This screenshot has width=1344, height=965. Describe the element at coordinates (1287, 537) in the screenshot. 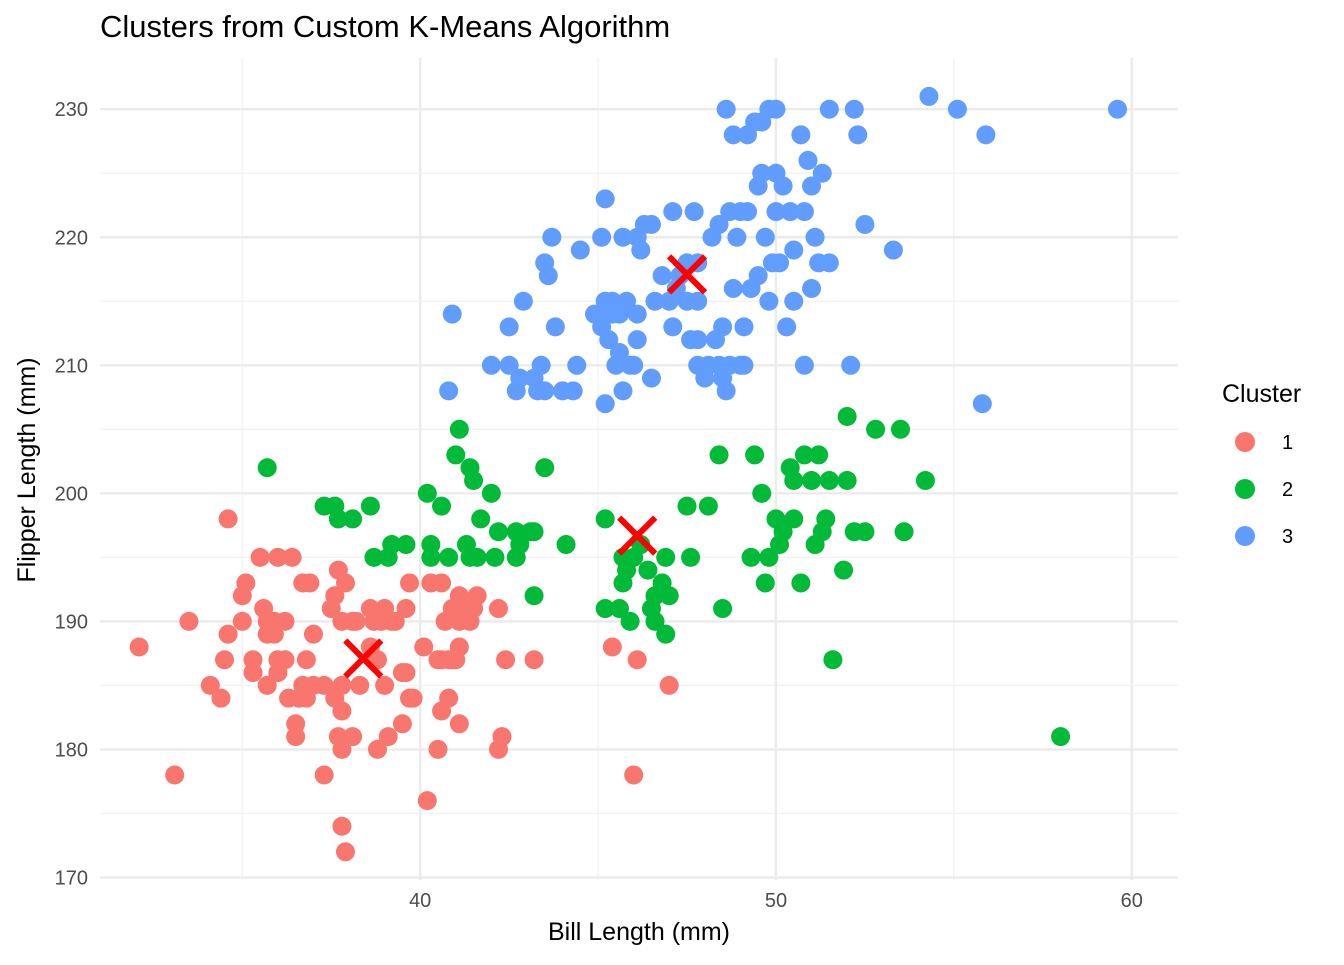

I see `legend-label: 3` at that location.